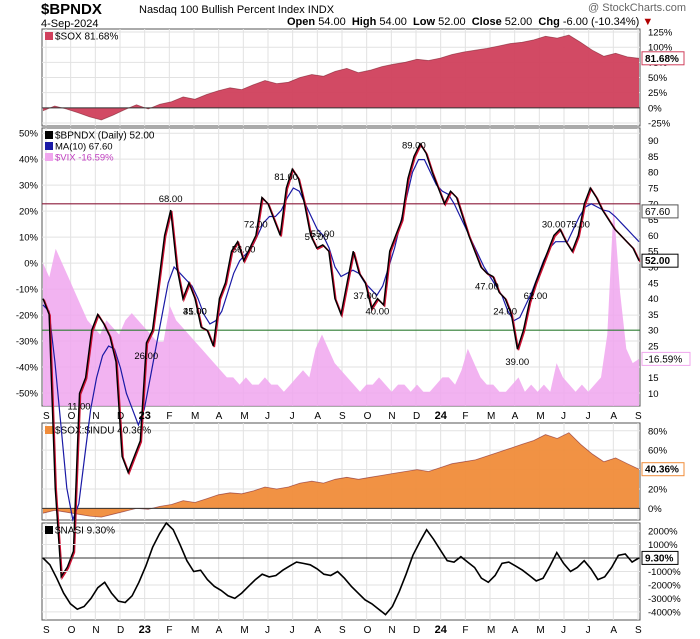 Image resolution: width=700 pixels, height=639 pixels. Describe the element at coordinates (653, 315) in the screenshot. I see `bp-right-tick-11: 35` at that location.